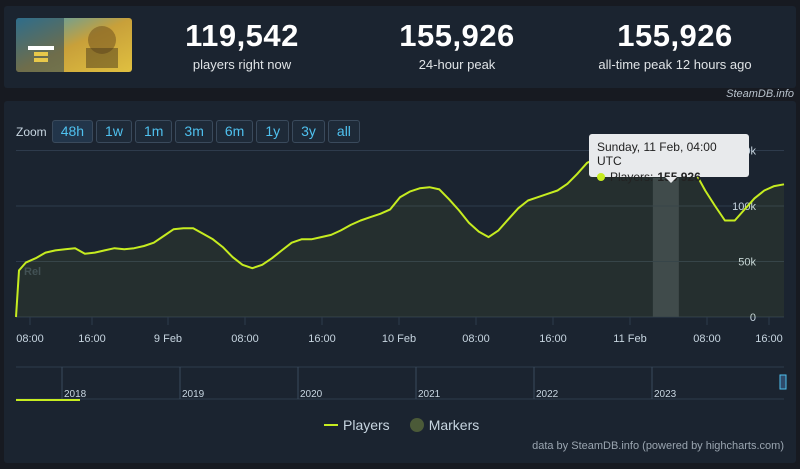 The image size is (800, 469). I want to click on stat-alltime-peak-value: 155,926, so click(675, 35).